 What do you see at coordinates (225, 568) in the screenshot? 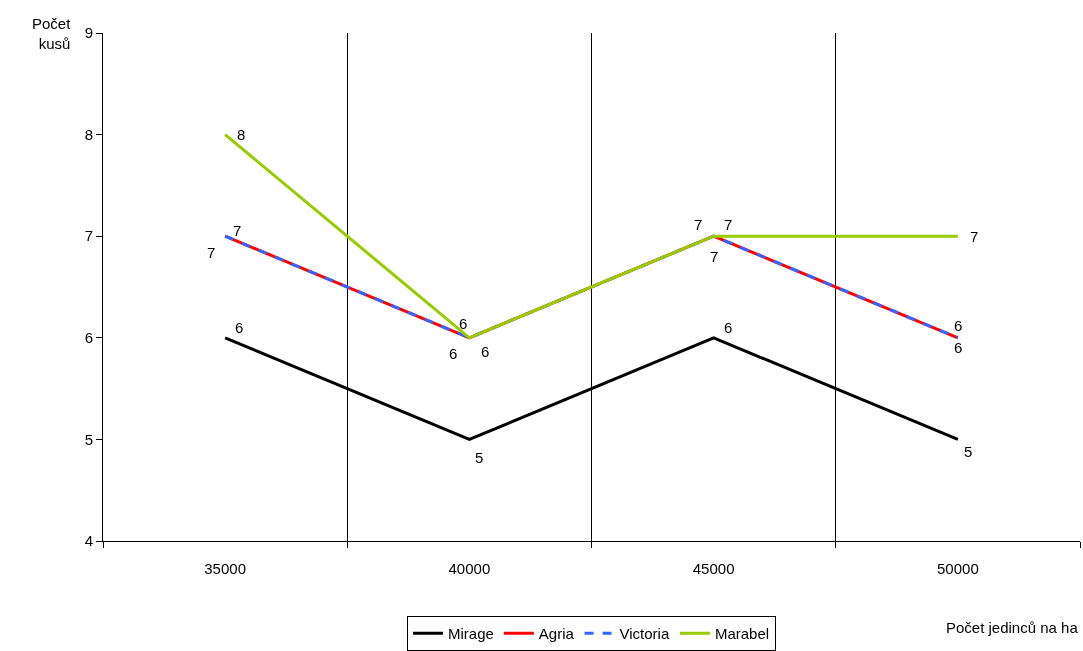
I see `x-tick-label: 35000` at bounding box center [225, 568].